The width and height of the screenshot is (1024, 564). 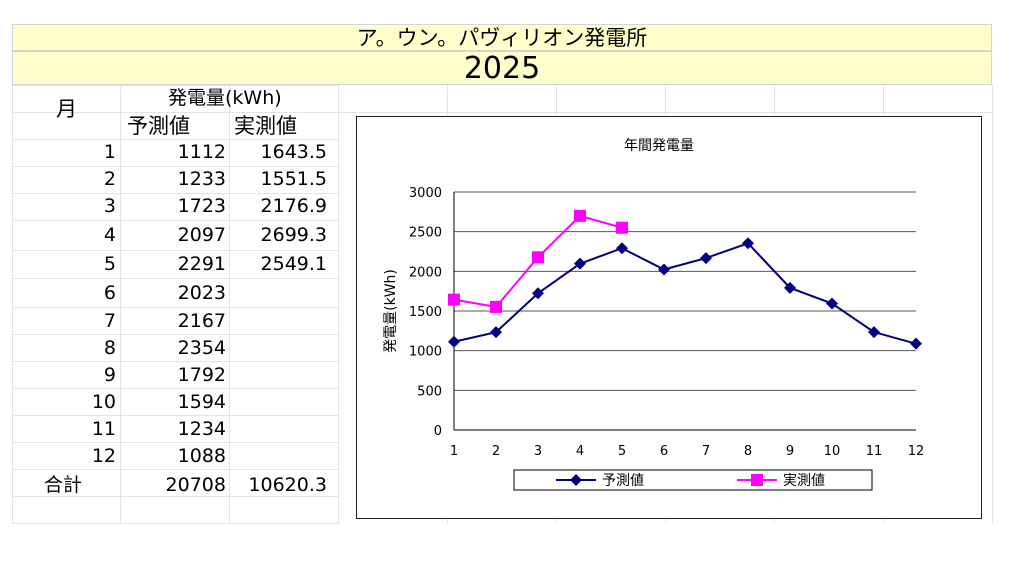 I want to click on forecast-cell: 1234, so click(x=201, y=429).